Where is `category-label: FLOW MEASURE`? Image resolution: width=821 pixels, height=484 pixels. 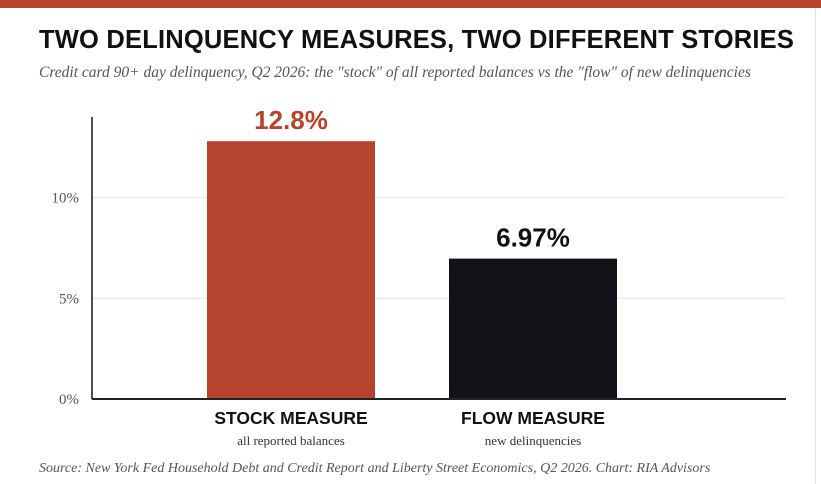
category-label: FLOW MEASURE is located at coordinates (533, 418).